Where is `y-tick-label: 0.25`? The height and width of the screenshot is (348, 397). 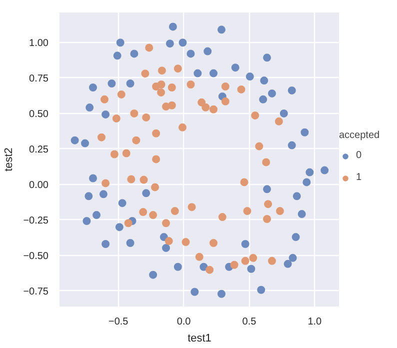 y-tick-label: 0.25 is located at coordinates (39, 150).